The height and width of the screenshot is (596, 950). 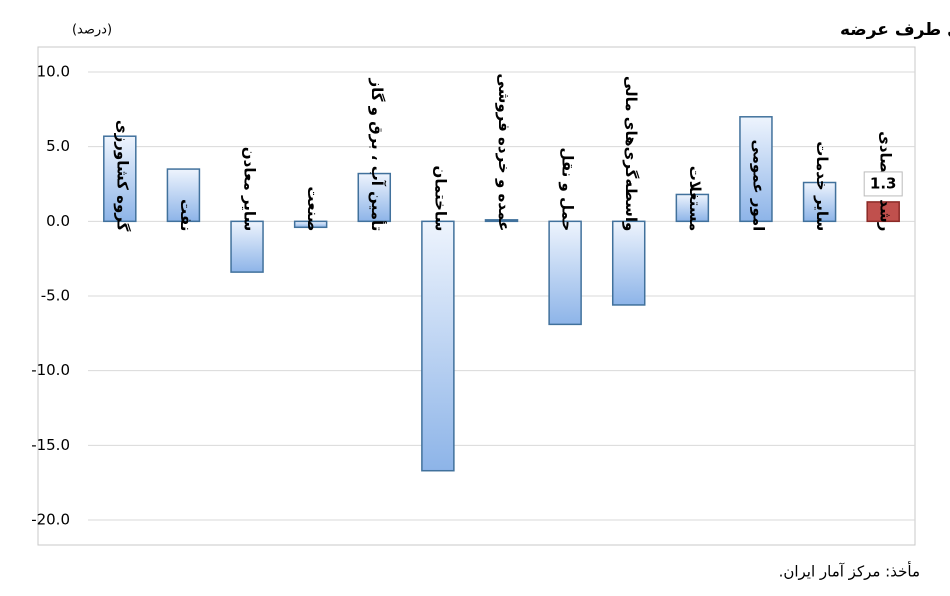 What do you see at coordinates (55, 296) in the screenshot?
I see `y-tick-label: -5.0` at bounding box center [55, 296].